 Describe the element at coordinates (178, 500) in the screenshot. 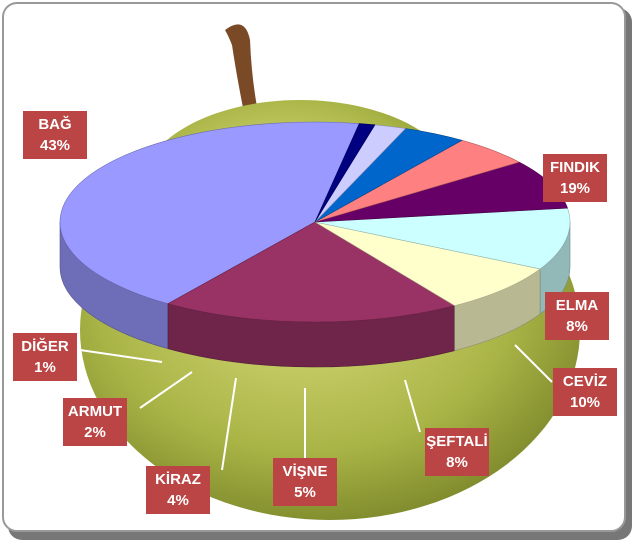

I see `label-value: 4%` at that location.